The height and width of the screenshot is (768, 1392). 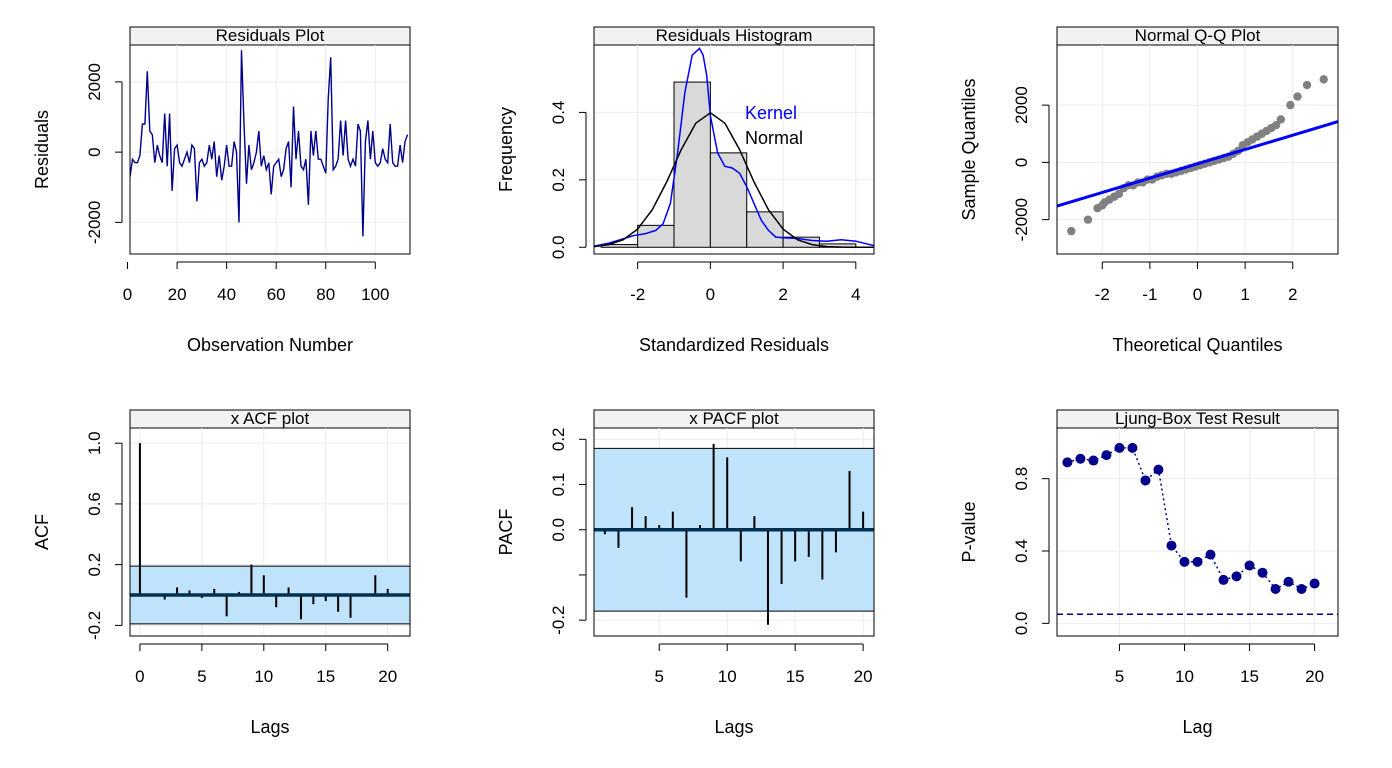 I want to click on x-axis-label: Lag, so click(x=1197, y=727).